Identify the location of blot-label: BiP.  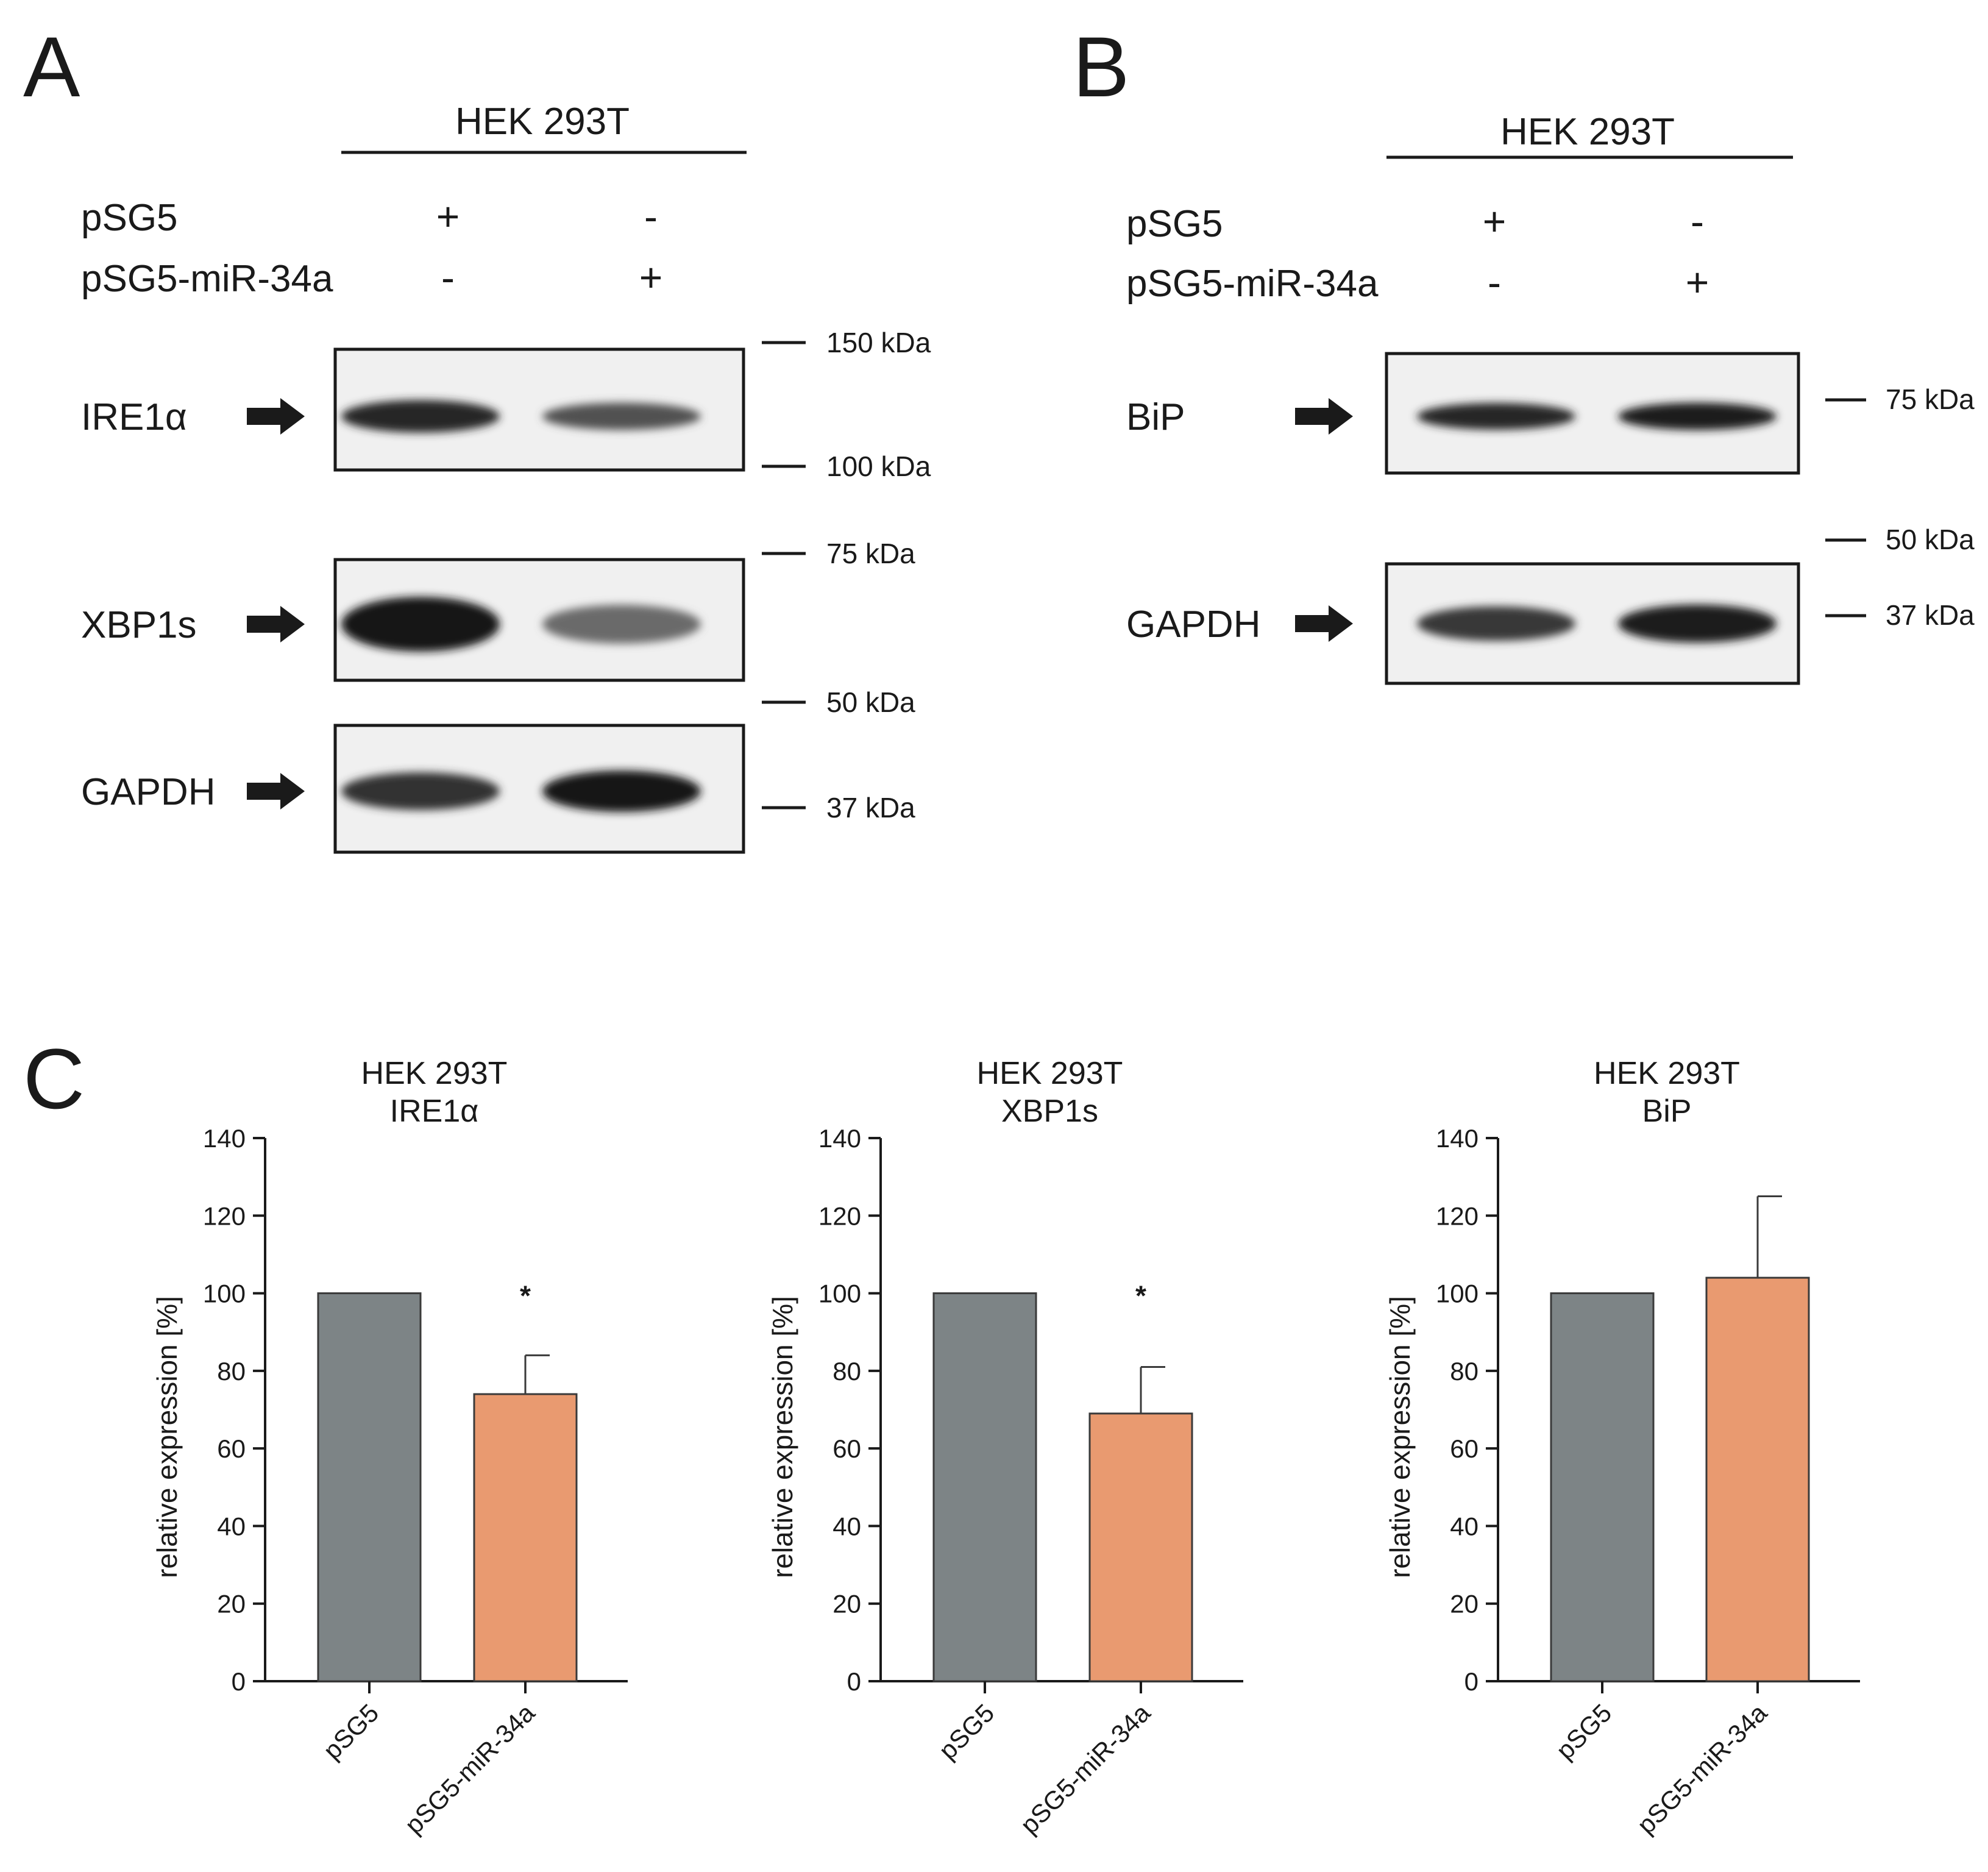
(1155, 417).